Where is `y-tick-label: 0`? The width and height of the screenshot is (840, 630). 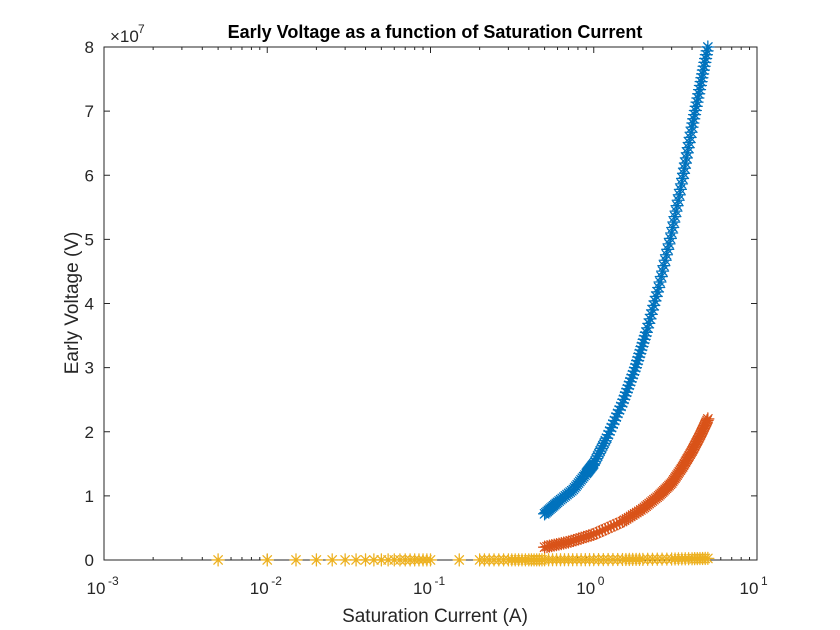
y-tick-label: 0 is located at coordinates (89, 560).